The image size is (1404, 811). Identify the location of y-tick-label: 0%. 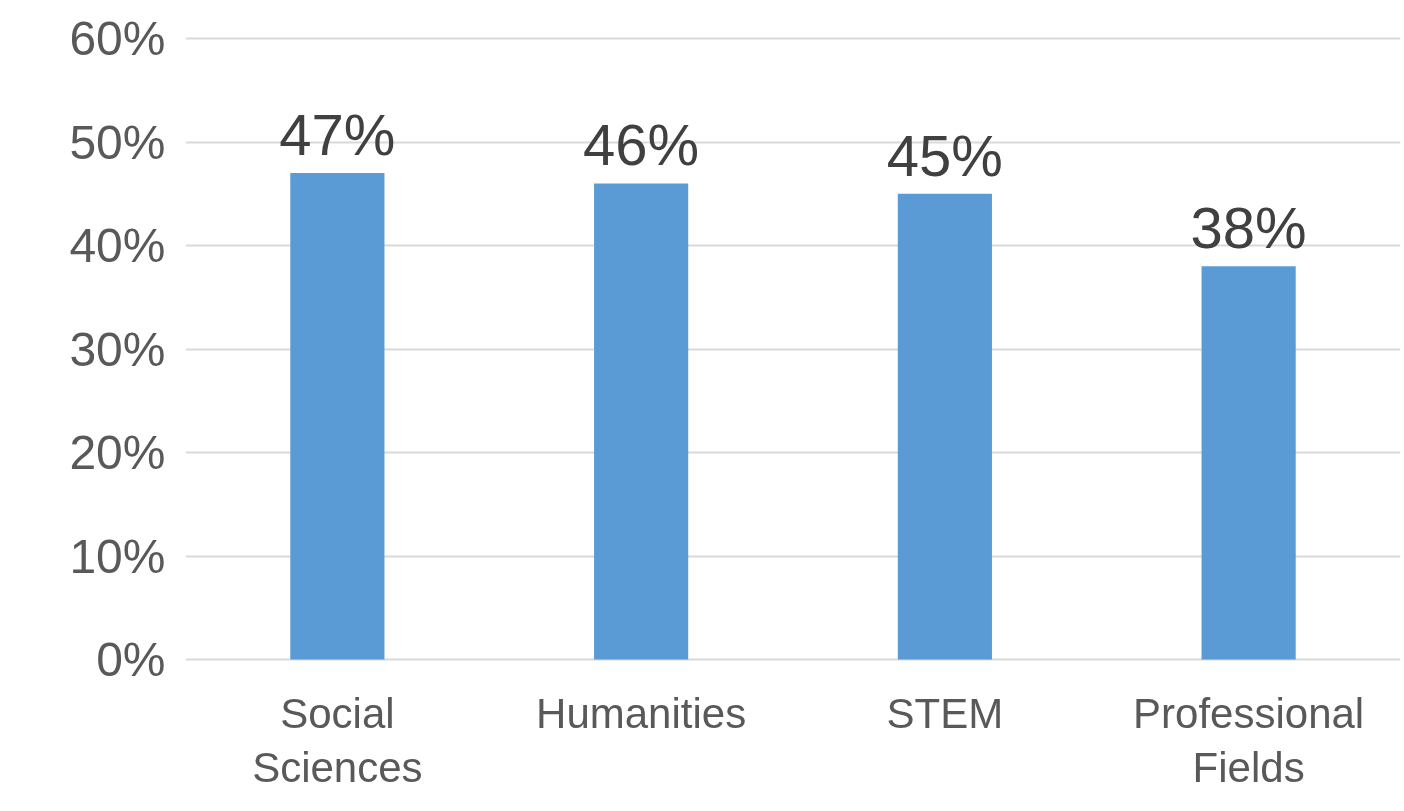
(131, 659).